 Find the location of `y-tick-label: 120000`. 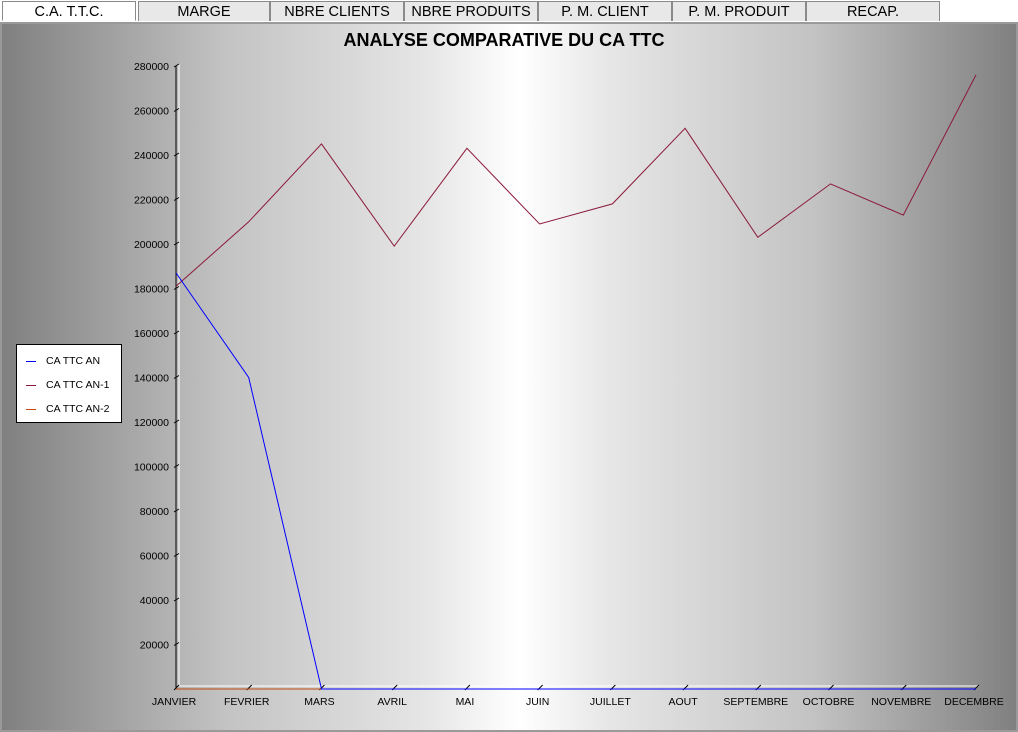

y-tick-label: 120000 is located at coordinates (151, 423).